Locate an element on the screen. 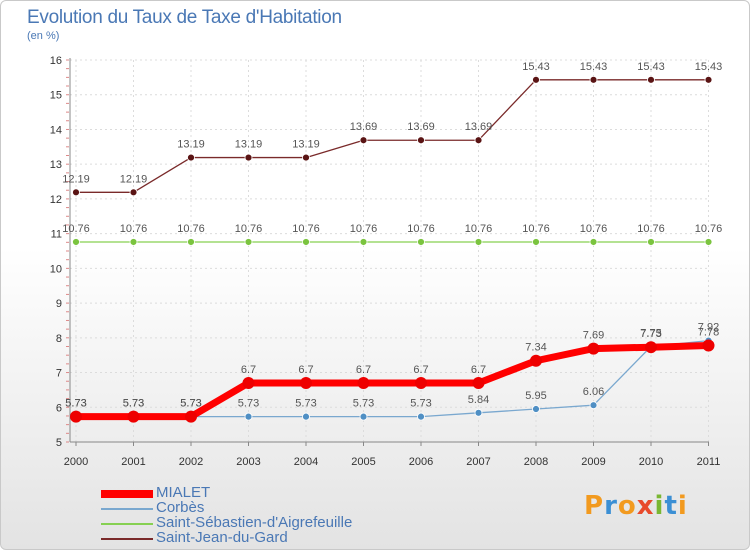 This screenshot has height=550, width=750. x-tick-label: 2003 is located at coordinates (248, 462).